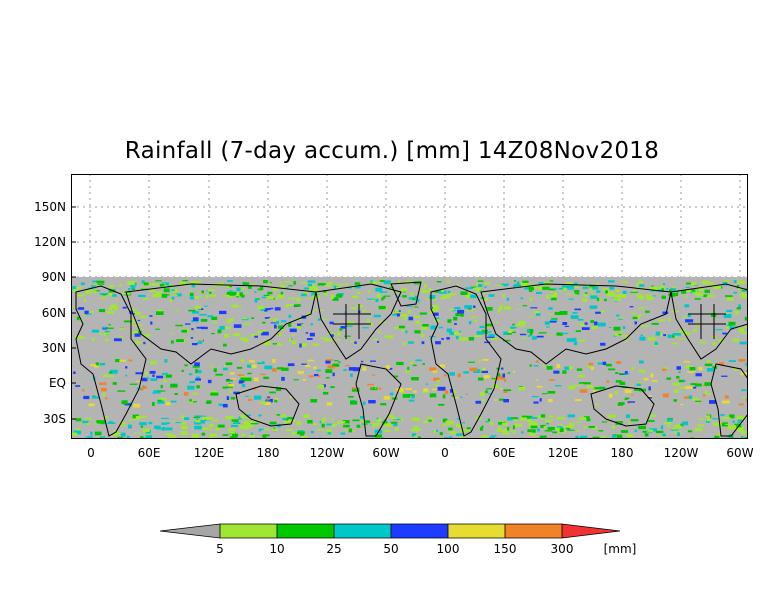  What do you see at coordinates (681, 453) in the screenshot?
I see `x-tick-label: 120W` at bounding box center [681, 453].